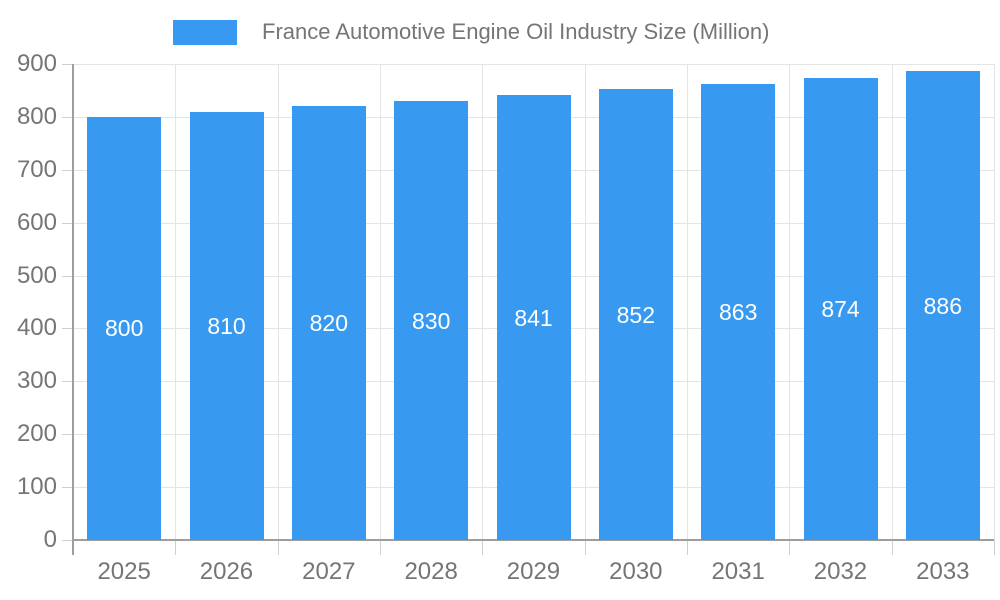  Describe the element at coordinates (36, 380) in the screenshot. I see `y-axis-label: 300` at that location.